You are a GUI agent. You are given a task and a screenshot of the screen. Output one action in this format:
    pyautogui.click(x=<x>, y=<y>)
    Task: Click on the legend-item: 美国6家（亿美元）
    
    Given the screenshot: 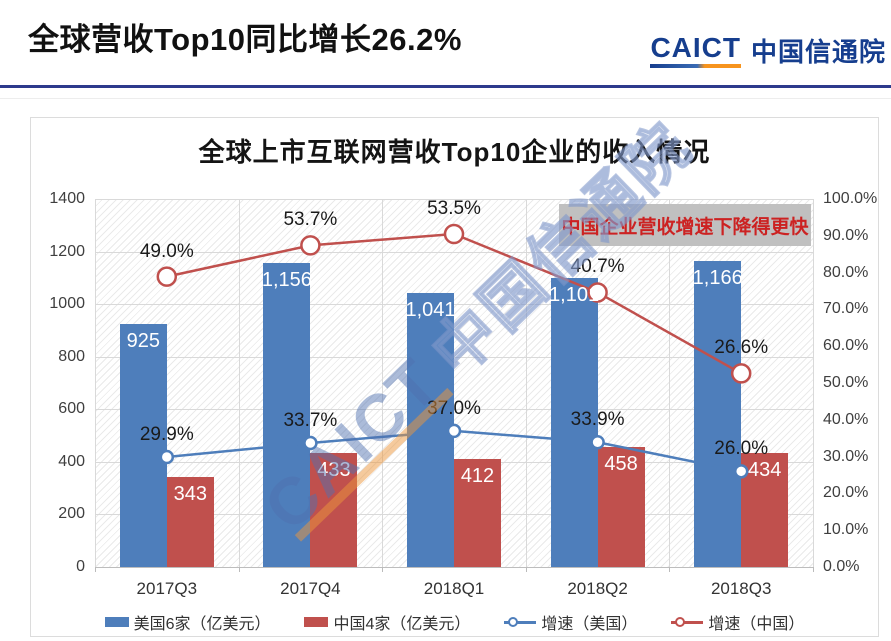 What is the action you would take?
    pyautogui.click(x=187, y=622)
    